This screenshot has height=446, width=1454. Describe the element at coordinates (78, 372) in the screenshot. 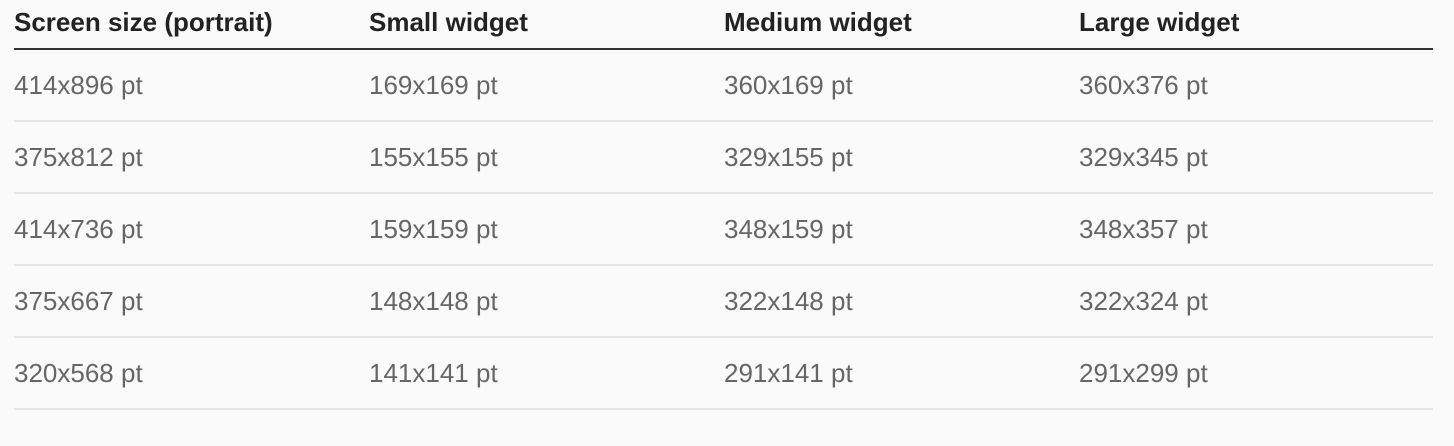

I see `cell-screen-size: 320x568 pt` at that location.